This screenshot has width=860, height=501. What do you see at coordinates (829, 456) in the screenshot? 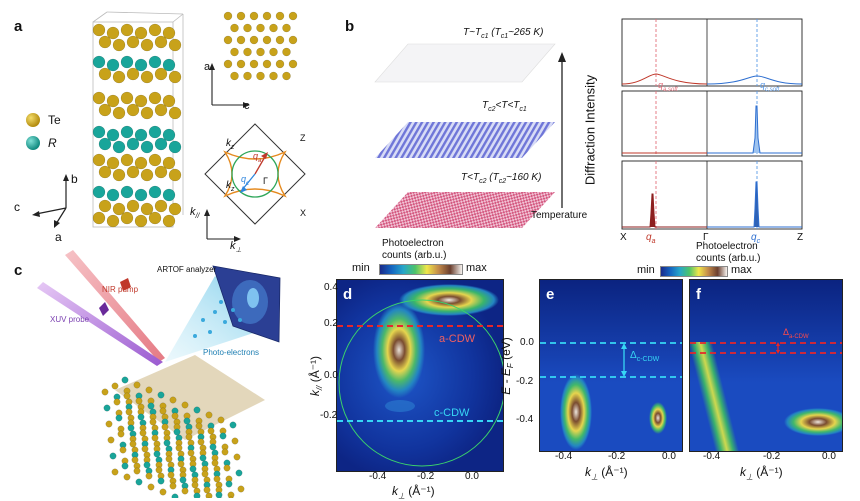
I see `f-xtick-0.0: 0.0` at bounding box center [829, 456].